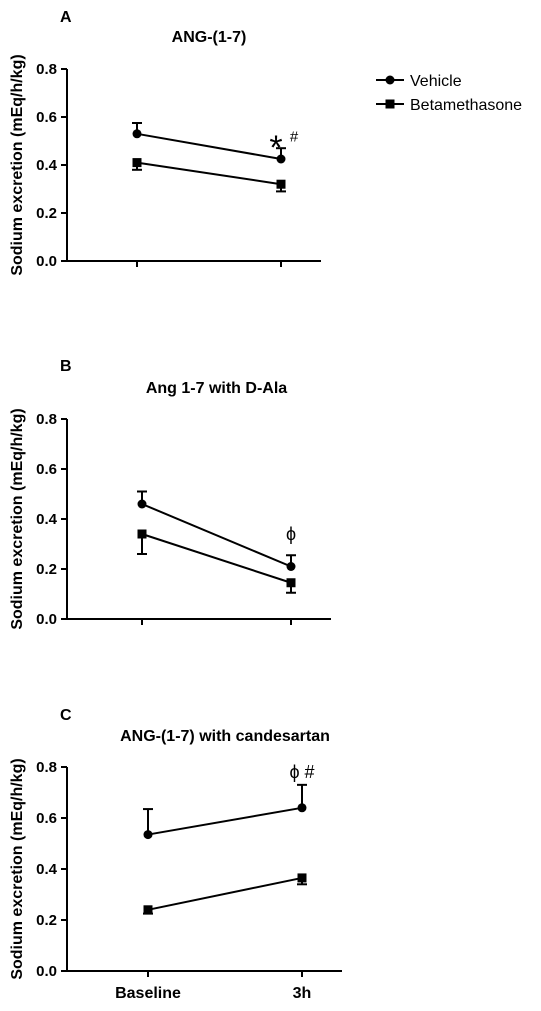 The width and height of the screenshot is (541, 1011). What do you see at coordinates (302, 993) in the screenshot?
I see `x-tick-label: 3h` at bounding box center [302, 993].